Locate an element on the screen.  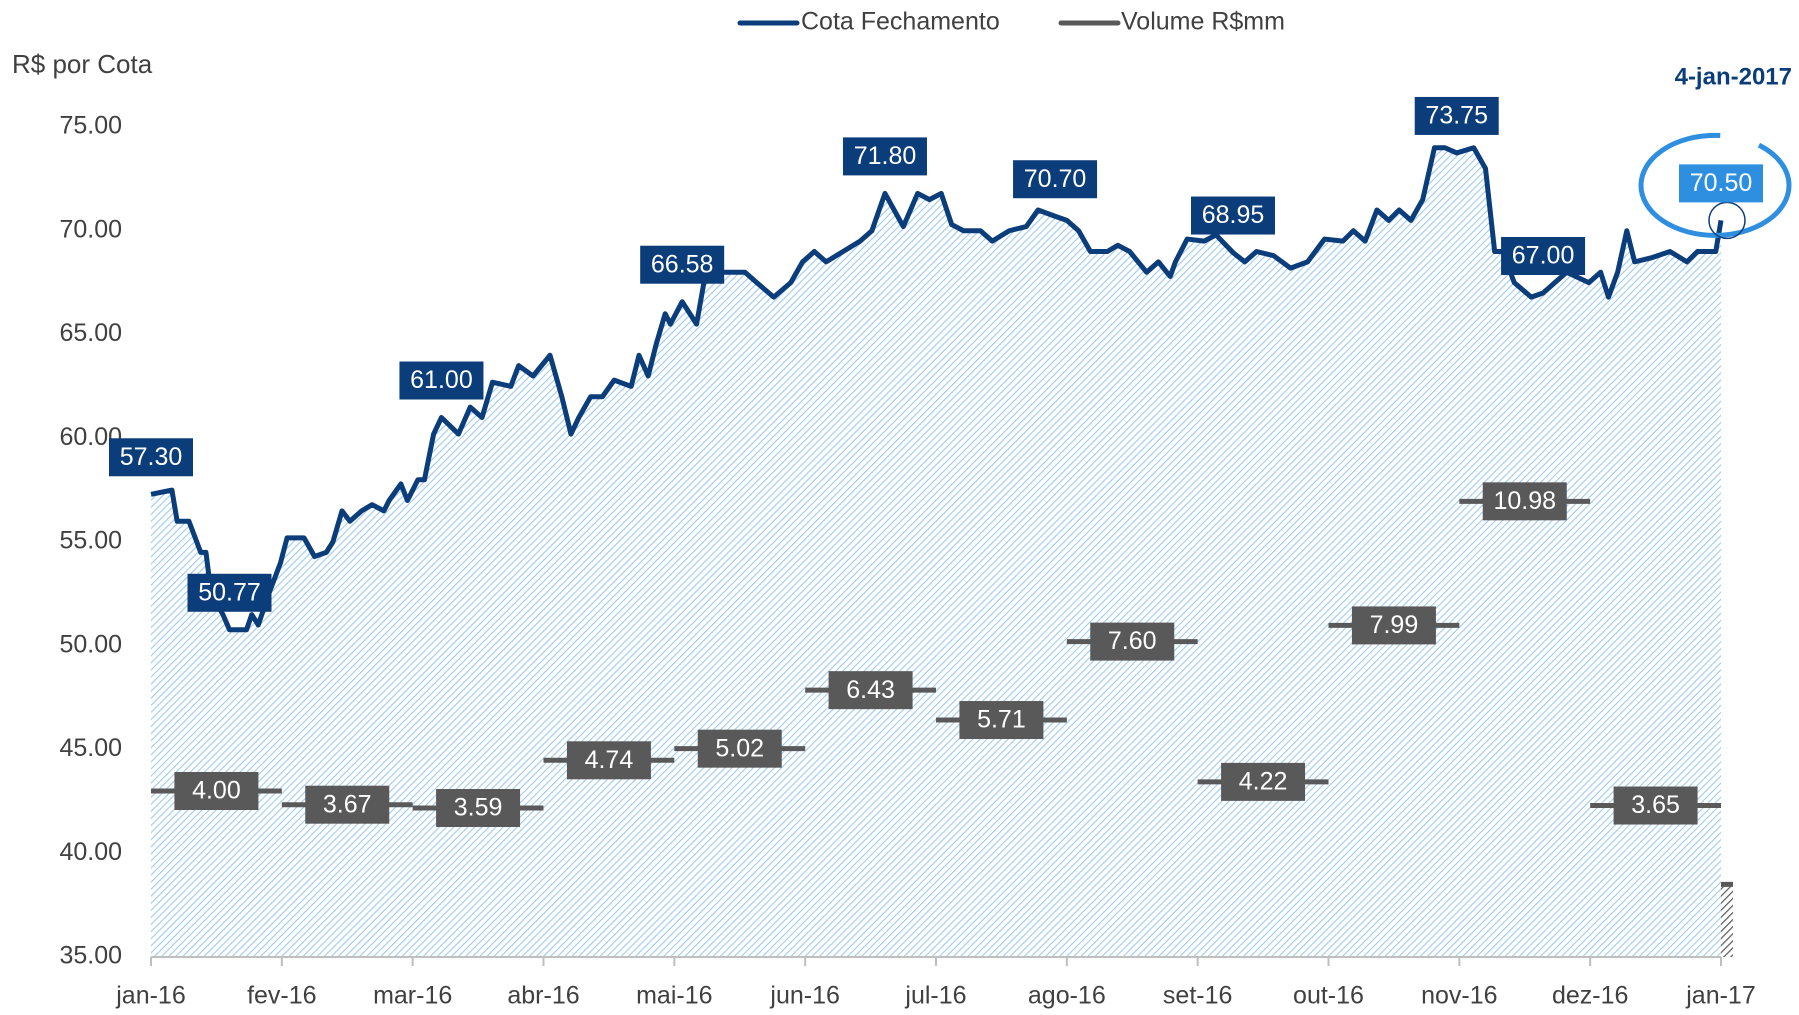
x-tick-label: dez-16 is located at coordinates (1590, 996).